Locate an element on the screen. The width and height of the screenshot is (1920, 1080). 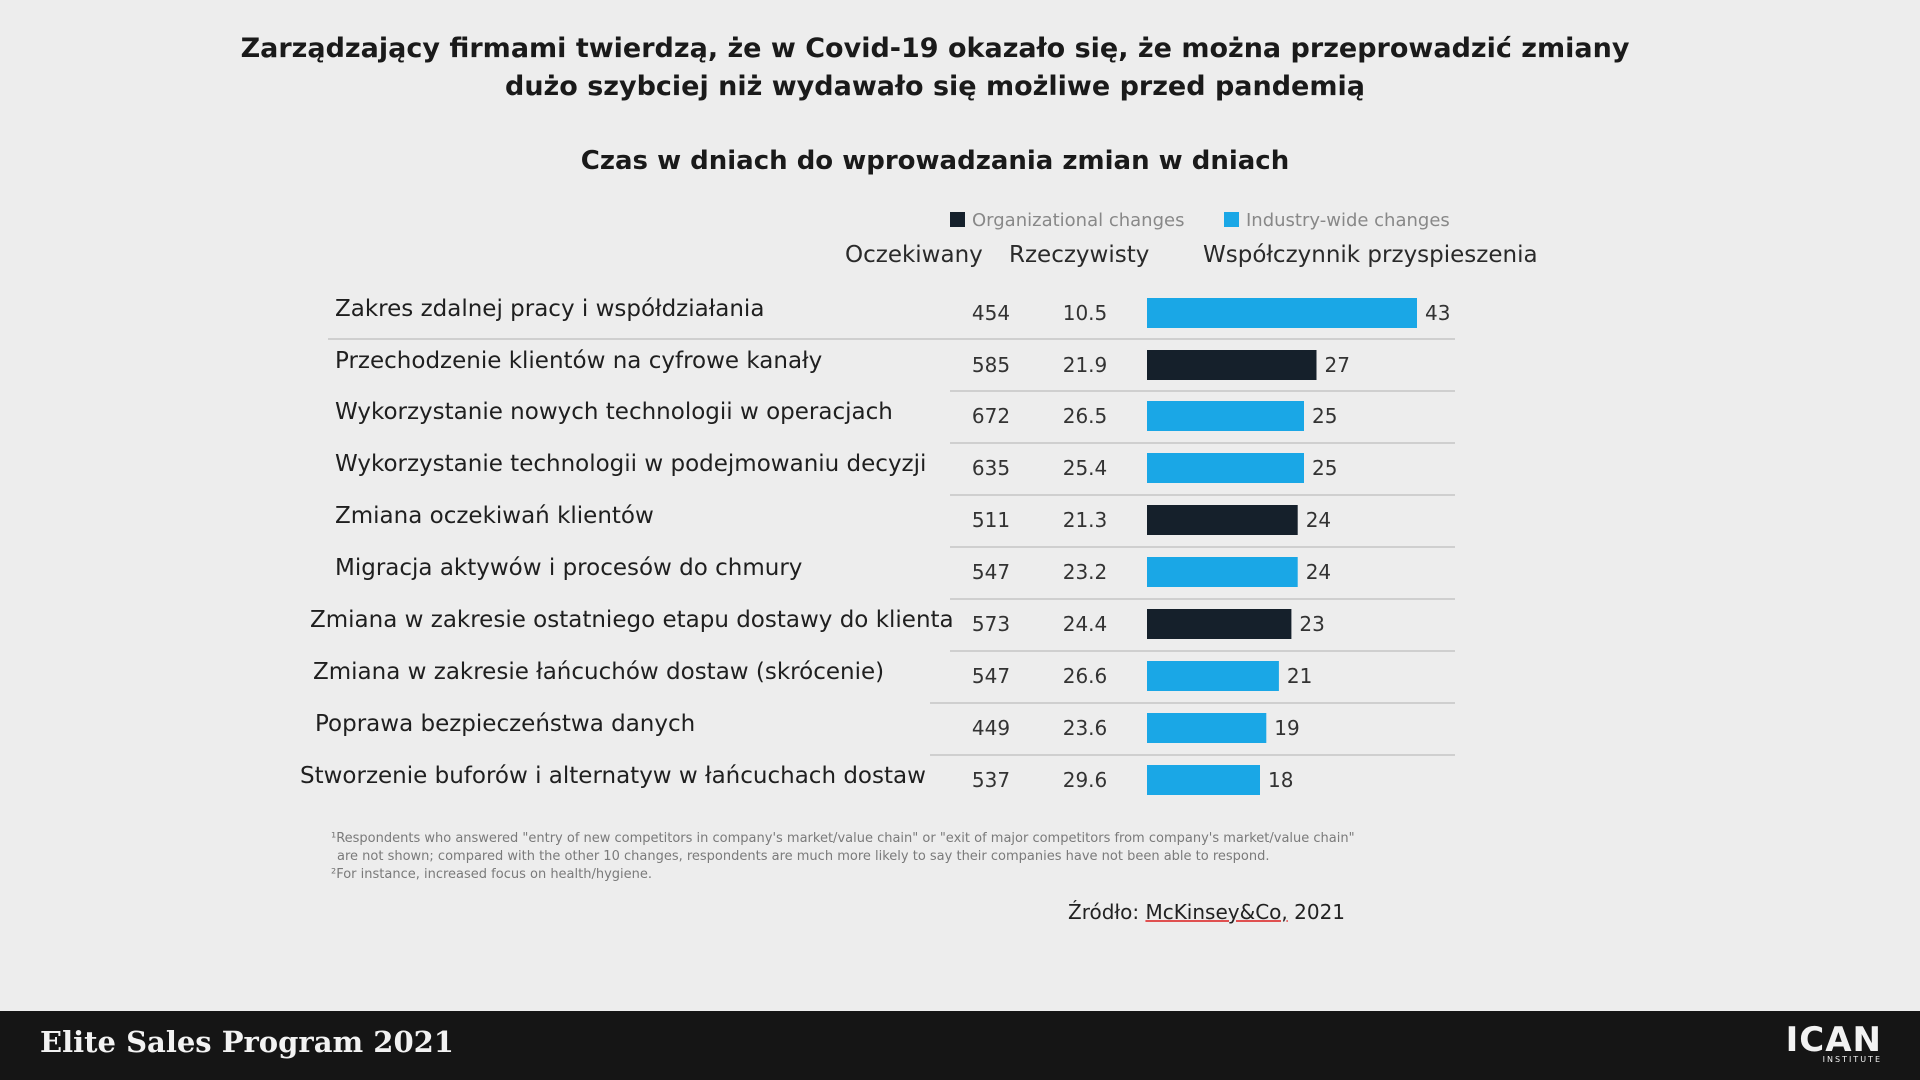
row-actual-value: 23.6 is located at coordinates (1085, 728).